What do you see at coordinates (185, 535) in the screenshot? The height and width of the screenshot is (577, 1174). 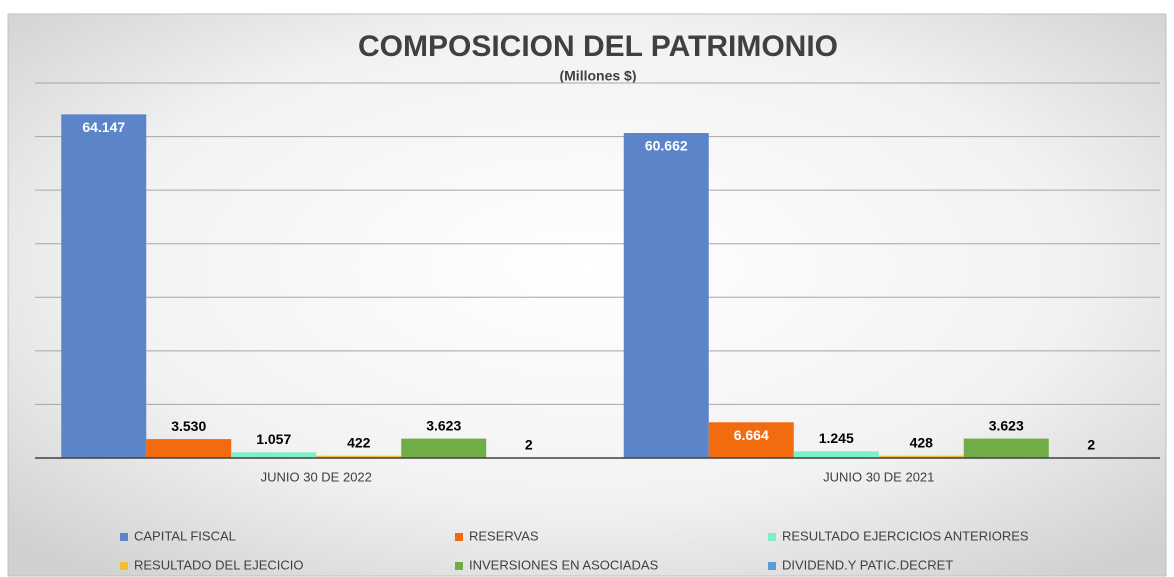 I see `legend-label: CAPITAL FISCAL` at bounding box center [185, 535].